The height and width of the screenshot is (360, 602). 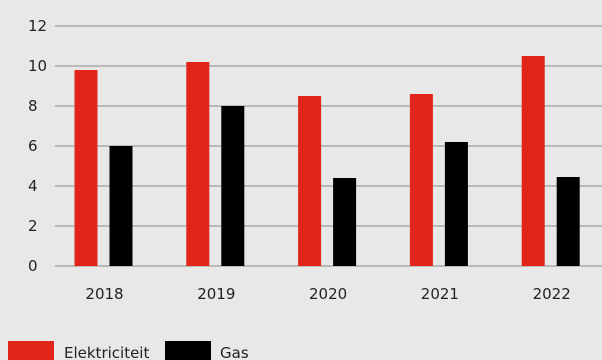 What do you see at coordinates (421, 180) in the screenshot?
I see `bar-elektriciteit-2021` at bounding box center [421, 180].